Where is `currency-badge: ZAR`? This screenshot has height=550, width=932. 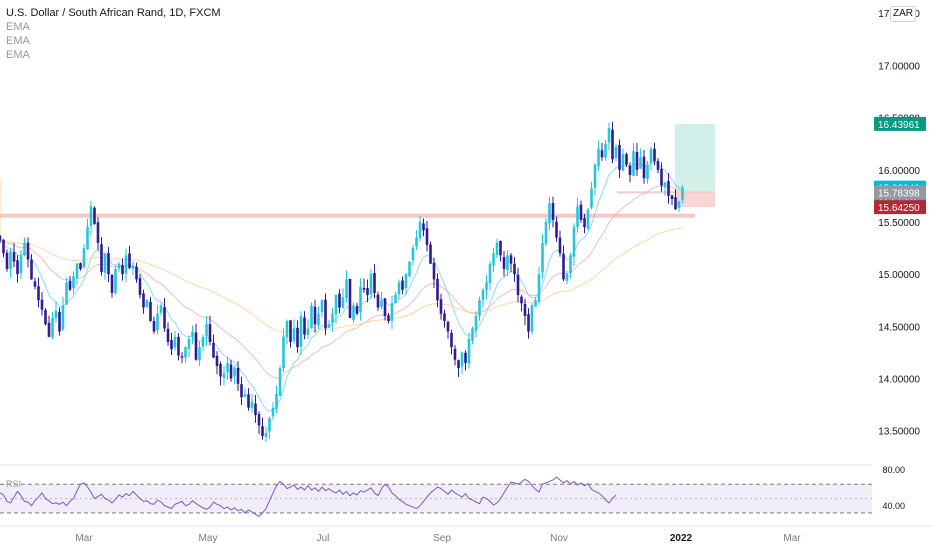 currency-badge: ZAR is located at coordinates (903, 14).